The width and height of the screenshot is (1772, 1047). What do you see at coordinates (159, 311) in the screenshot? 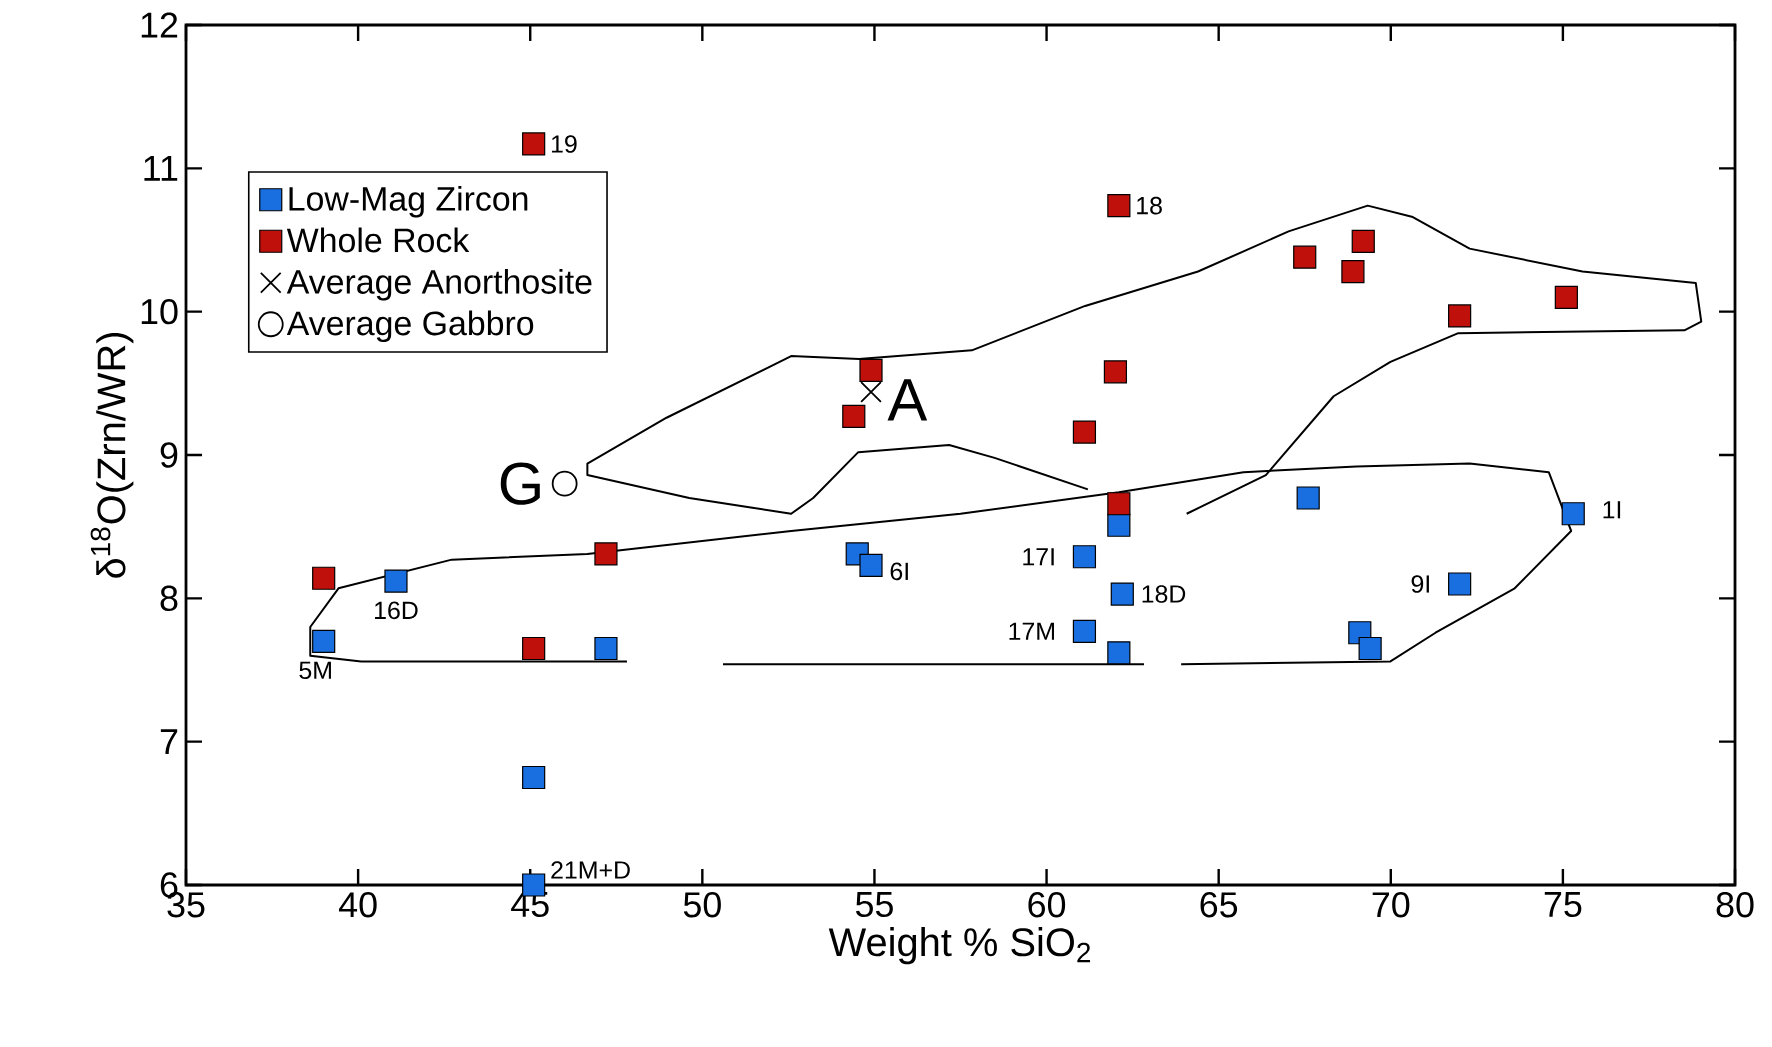
I see `y-tick-label: 10` at bounding box center [159, 311].